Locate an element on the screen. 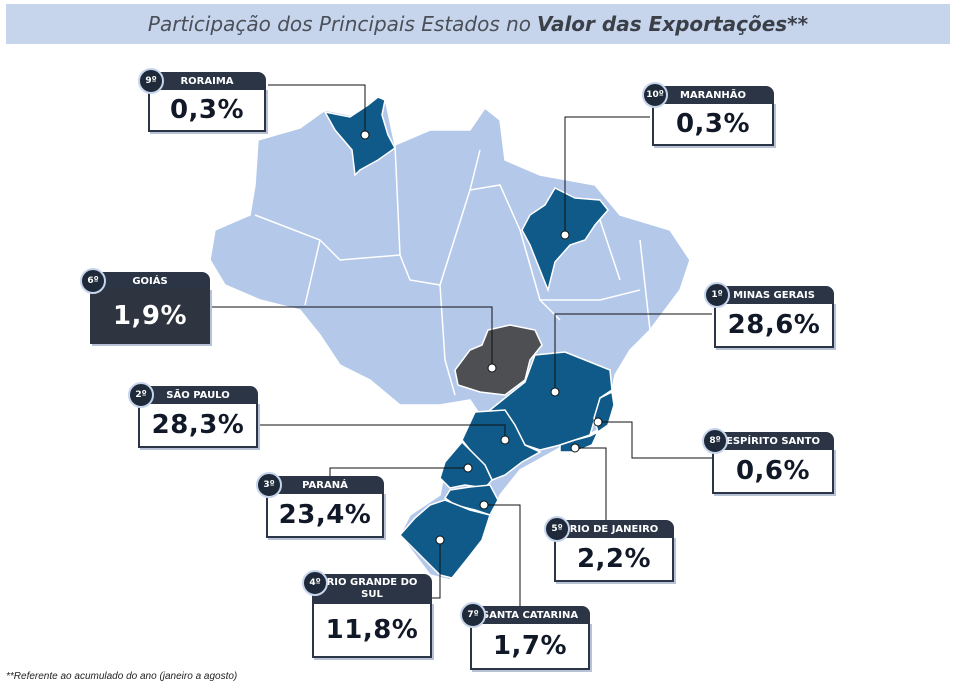 The height and width of the screenshot is (694, 955). card-value: 23,4% is located at coordinates (325, 515).